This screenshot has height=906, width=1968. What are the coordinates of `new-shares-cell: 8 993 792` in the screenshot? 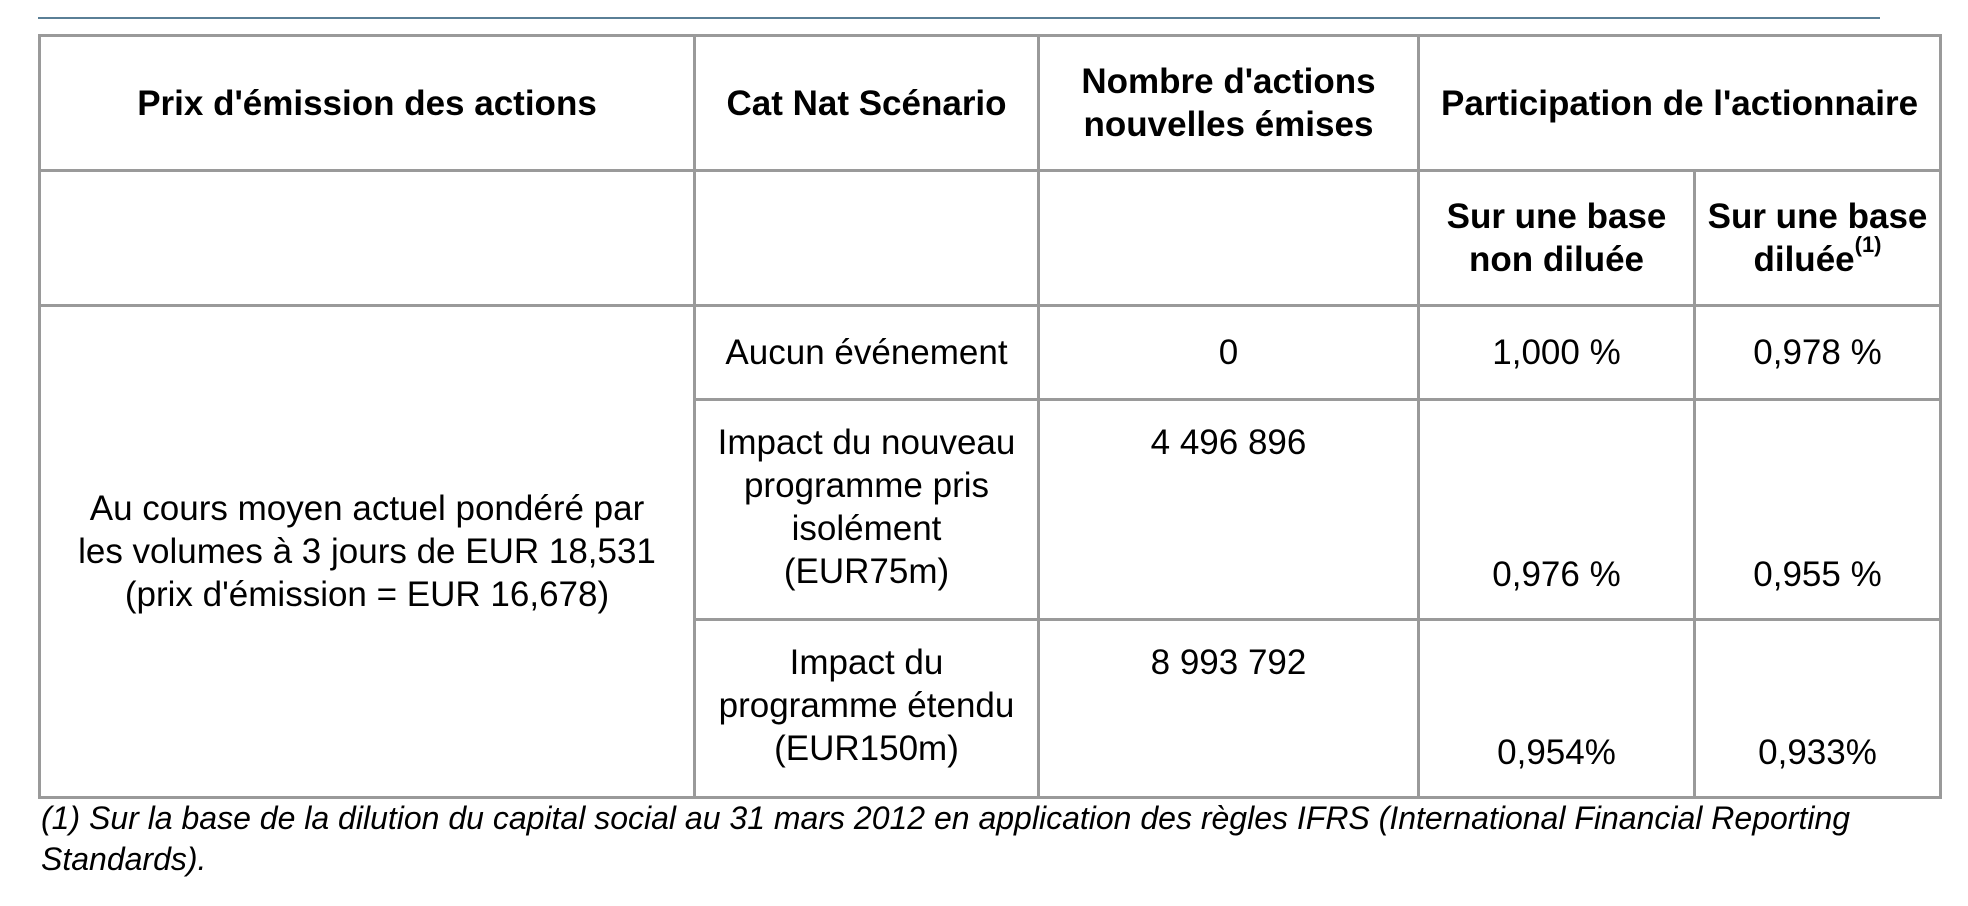 It's located at (1228, 708).